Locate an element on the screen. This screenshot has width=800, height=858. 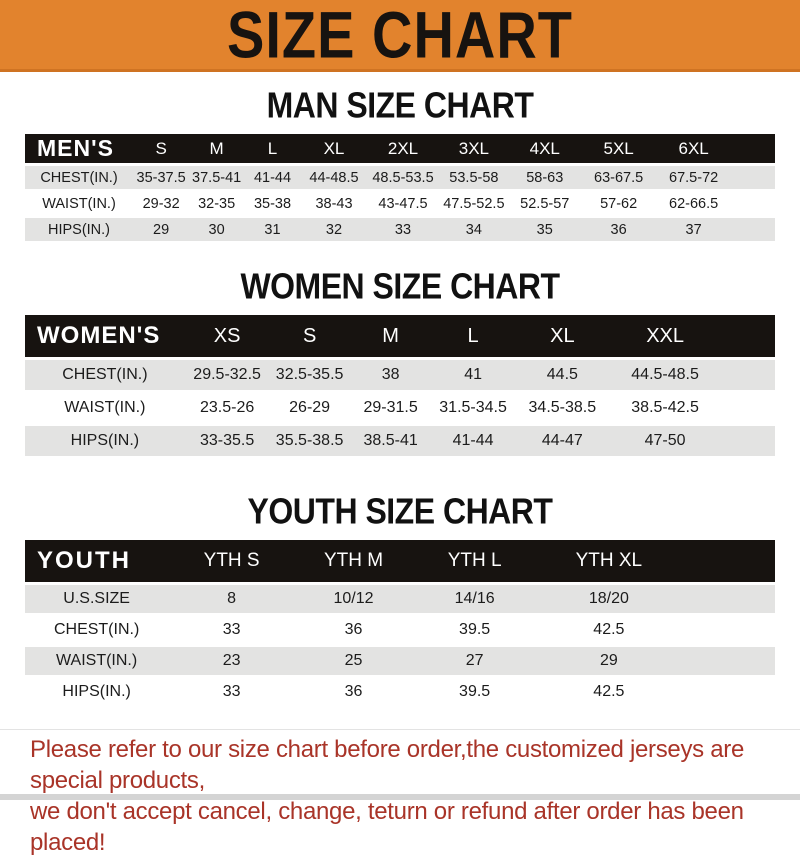
size-value-cell: 29-31.5 is located at coordinates (390, 408).